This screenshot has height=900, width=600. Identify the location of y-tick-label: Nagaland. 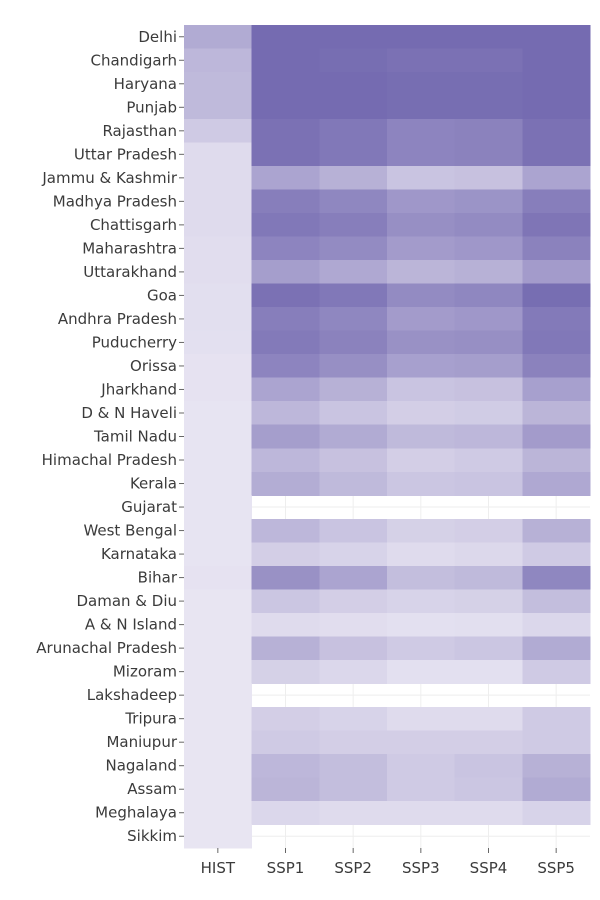
(141, 766).